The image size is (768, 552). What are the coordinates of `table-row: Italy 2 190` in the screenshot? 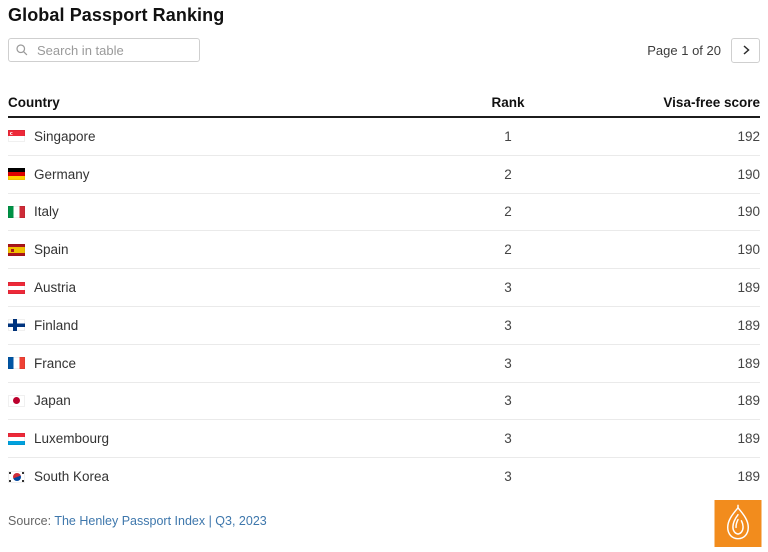 It's located at (384, 213).